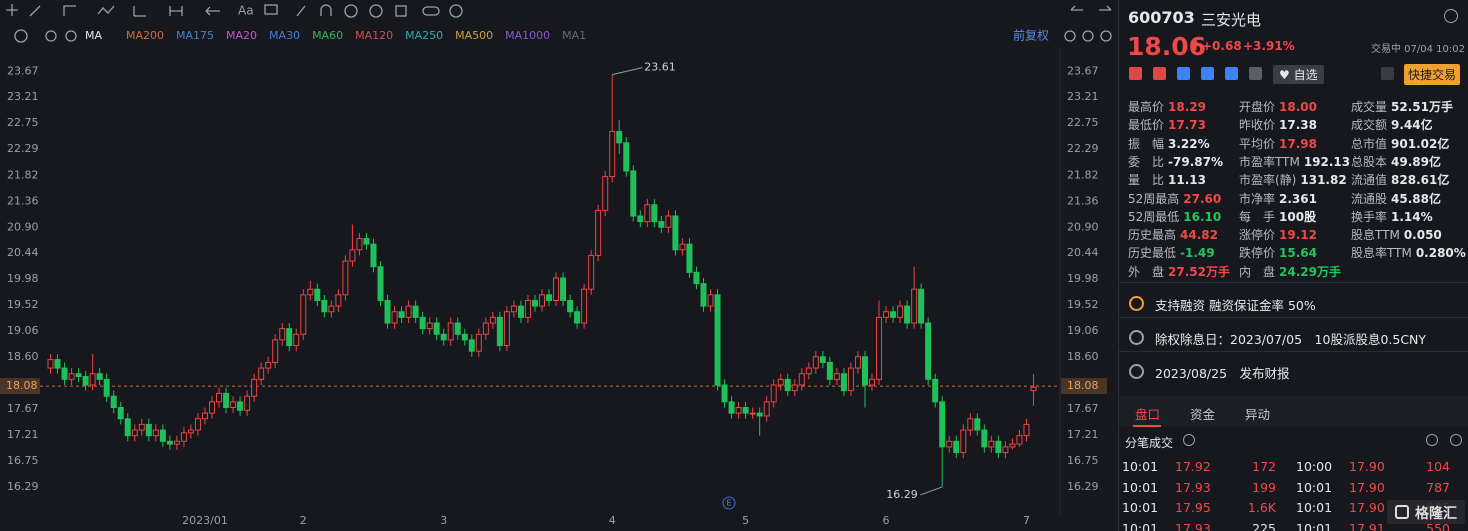 This screenshot has height=531, width=1468. What do you see at coordinates (12, 10) in the screenshot?
I see `move-tool` at bounding box center [12, 10].